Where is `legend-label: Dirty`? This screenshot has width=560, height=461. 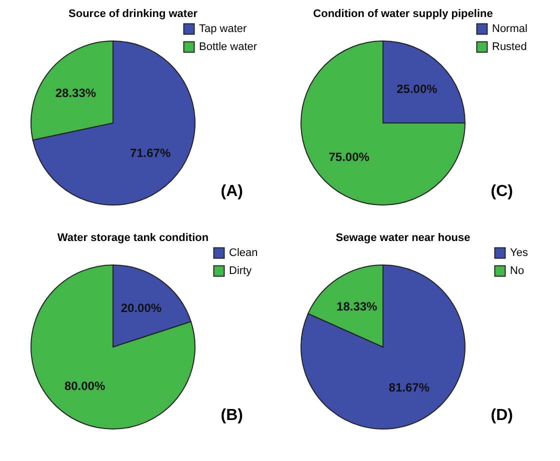
legend-label: Dirty is located at coordinates (240, 271).